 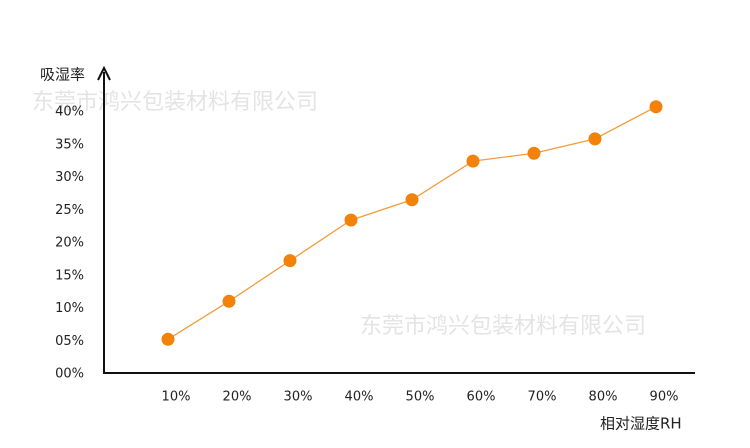 I want to click on x-tick-label: 70%, so click(x=542, y=397).